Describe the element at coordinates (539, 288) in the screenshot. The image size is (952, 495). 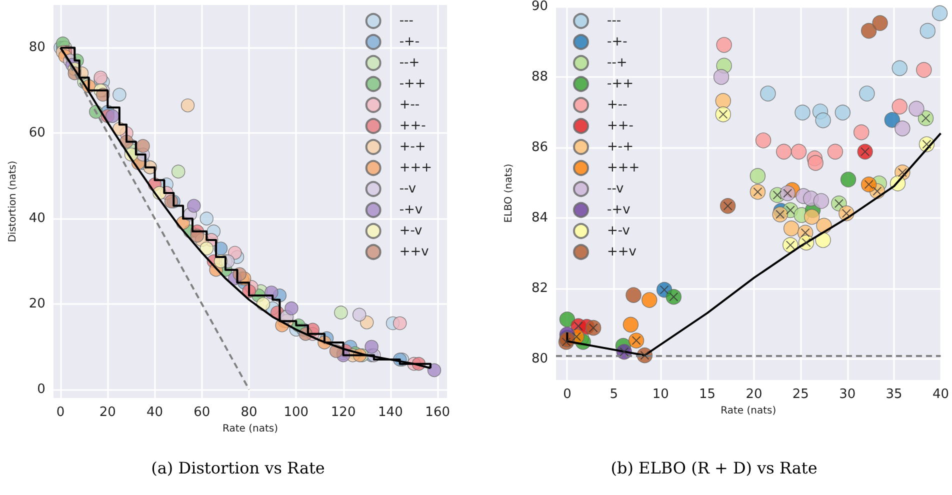
I see `y-tick-label: 82` at that location.